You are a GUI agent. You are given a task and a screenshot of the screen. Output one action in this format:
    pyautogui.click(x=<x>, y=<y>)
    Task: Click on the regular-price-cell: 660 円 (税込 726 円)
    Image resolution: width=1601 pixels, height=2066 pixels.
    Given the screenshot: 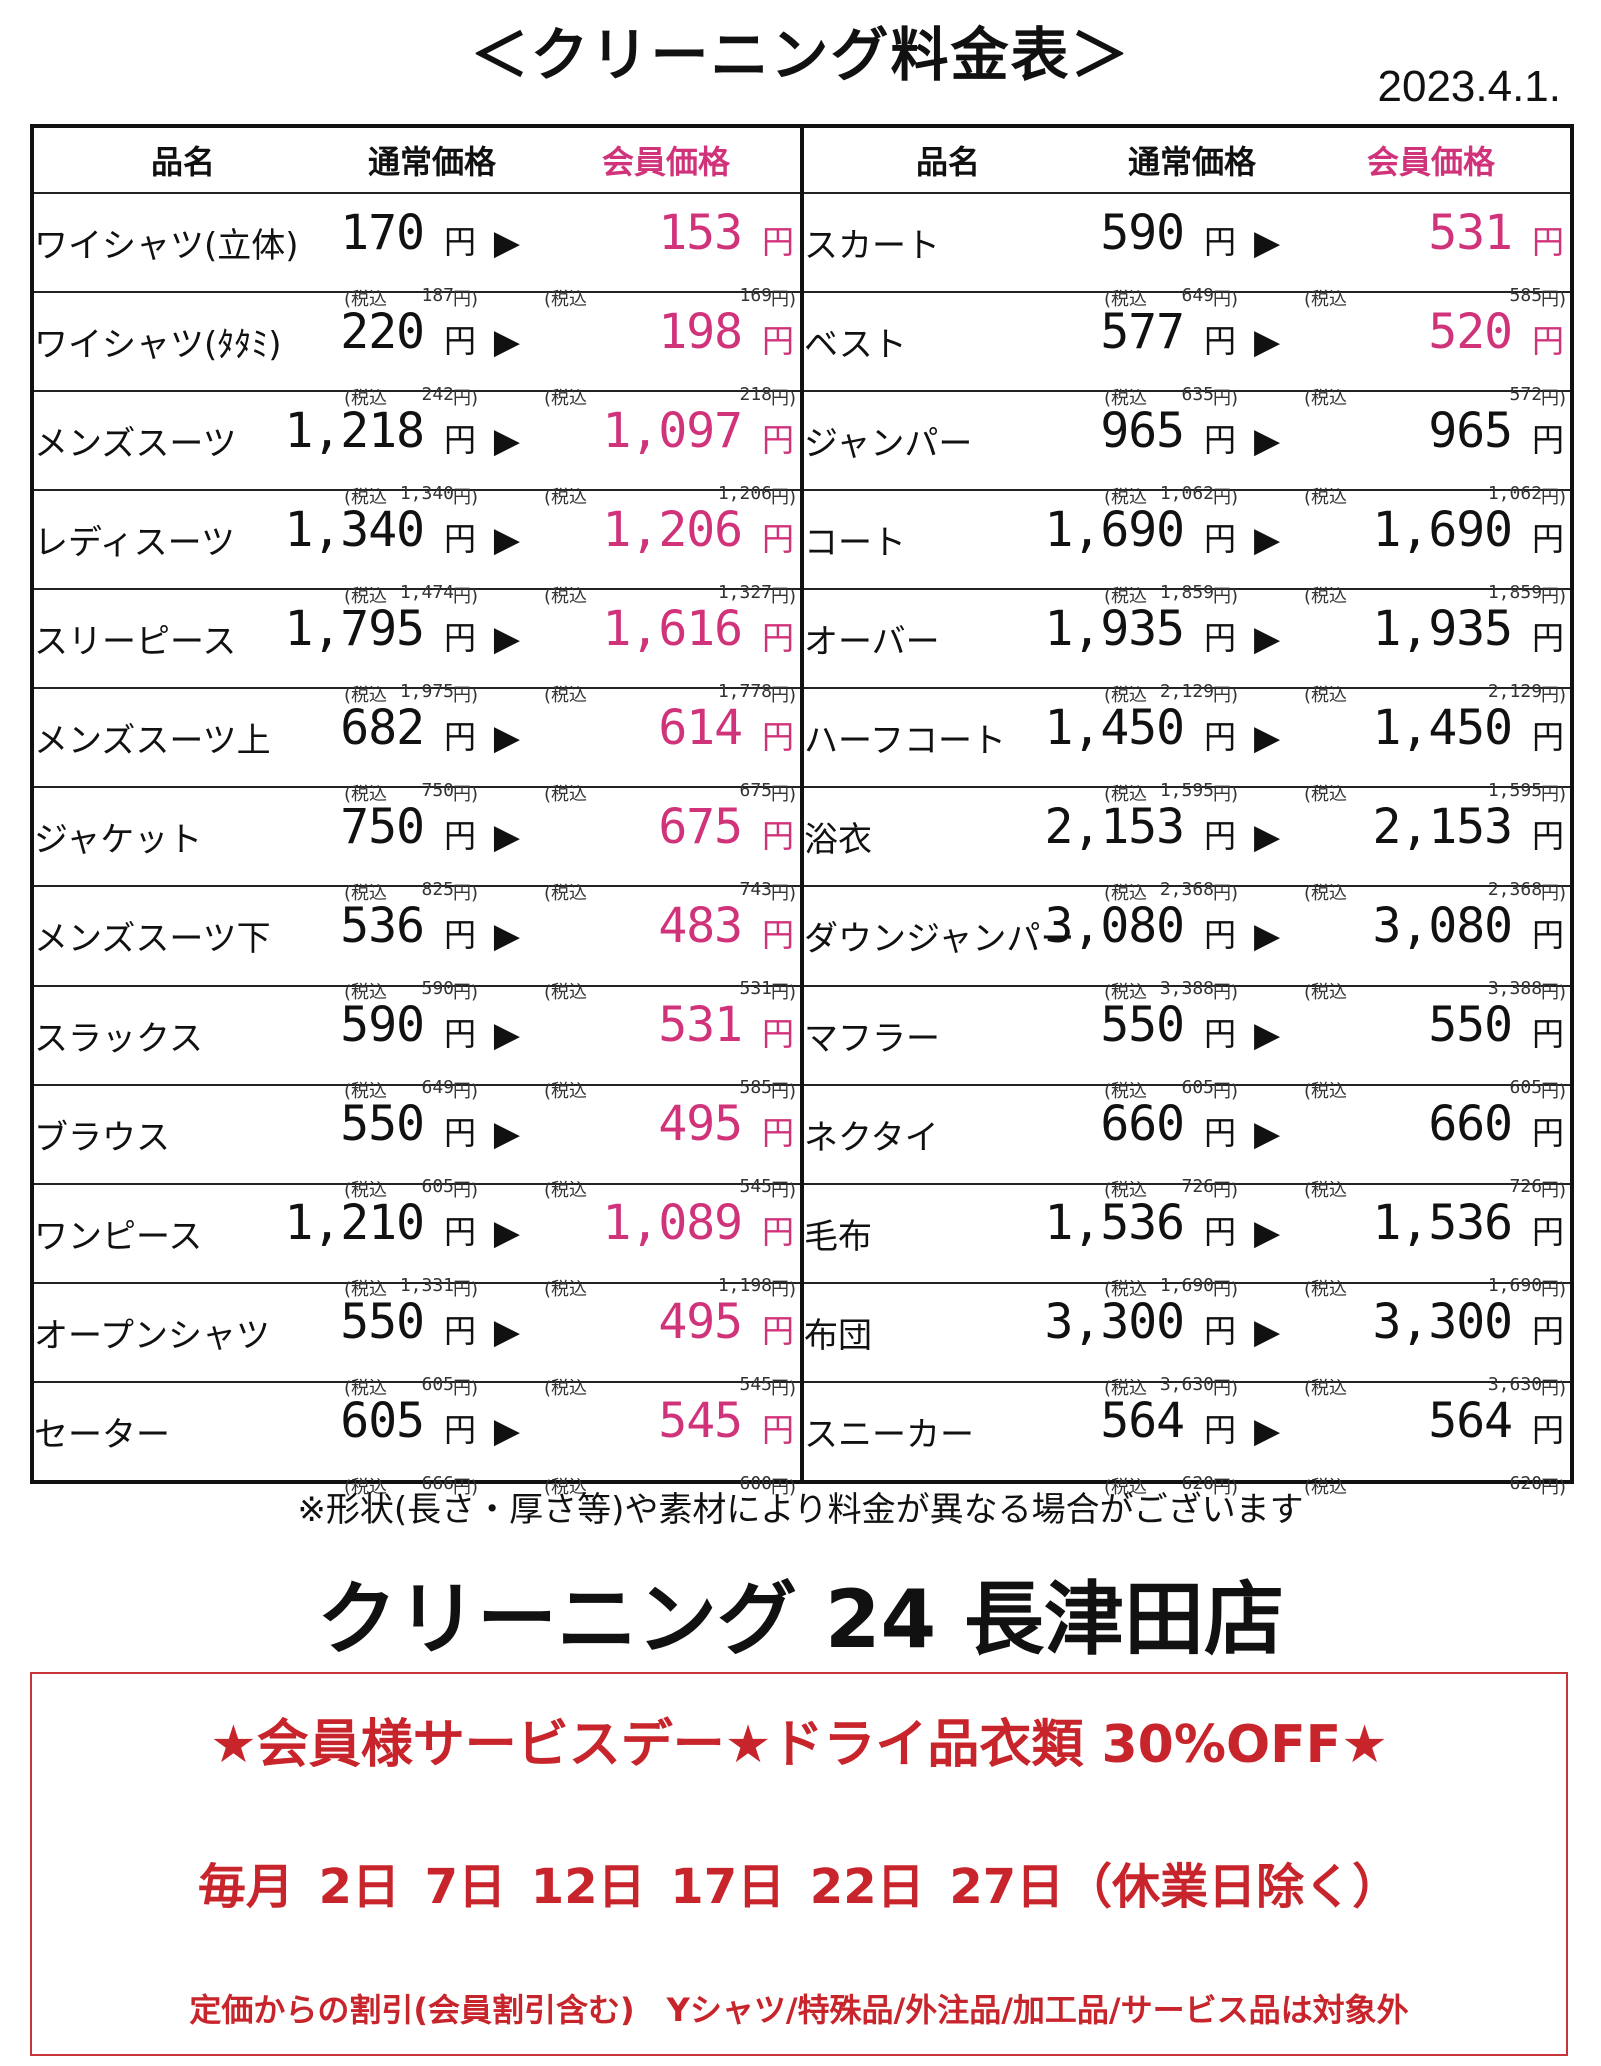 What is the action you would take?
    pyautogui.click(x=1167, y=1134)
    